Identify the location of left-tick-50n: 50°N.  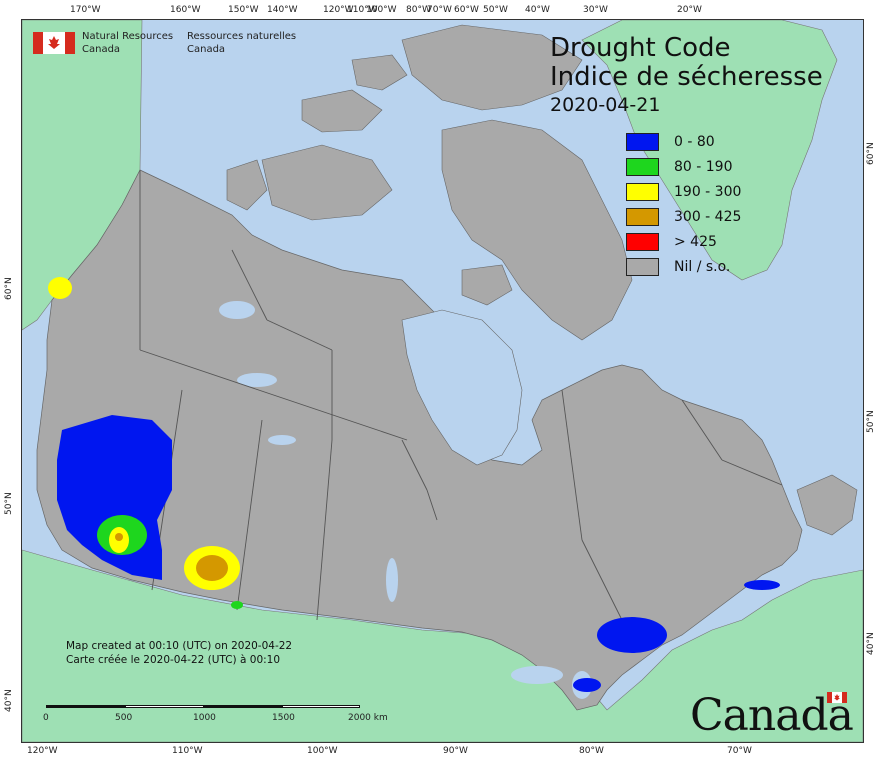
(9, 503).